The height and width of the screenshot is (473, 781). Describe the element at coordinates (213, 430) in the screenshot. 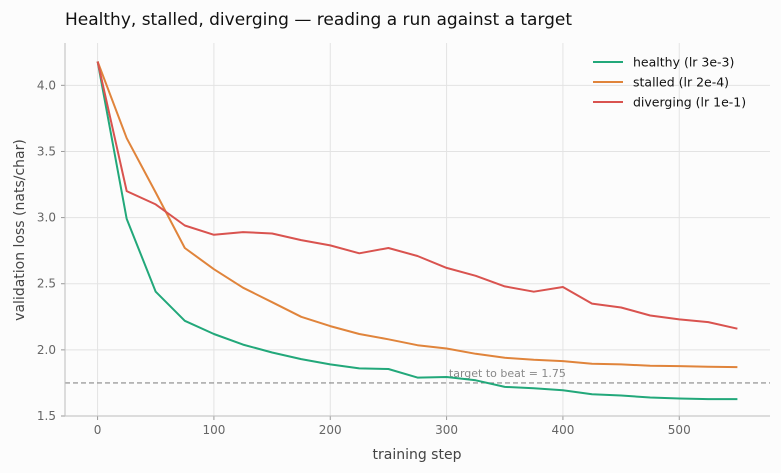

I see `x-tick-label: 100` at that location.